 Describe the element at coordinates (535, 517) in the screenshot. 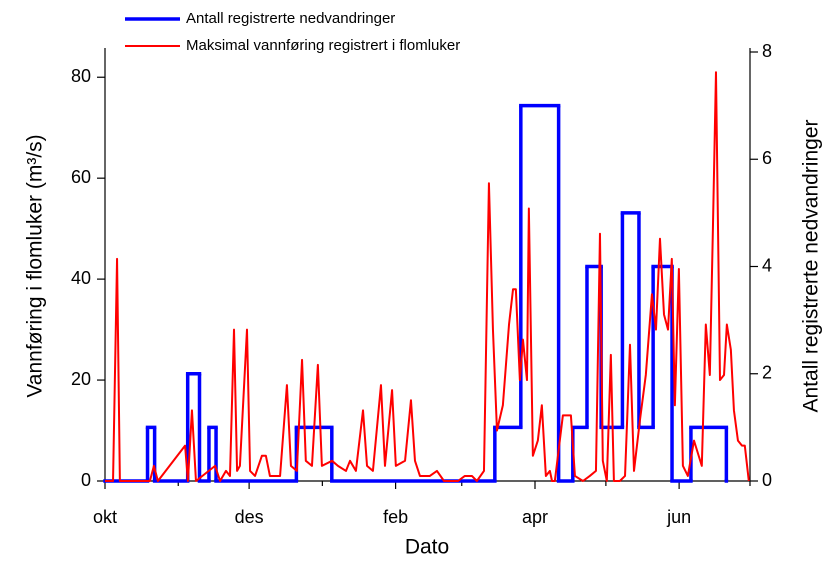

I see `x-tick-label: apr` at that location.